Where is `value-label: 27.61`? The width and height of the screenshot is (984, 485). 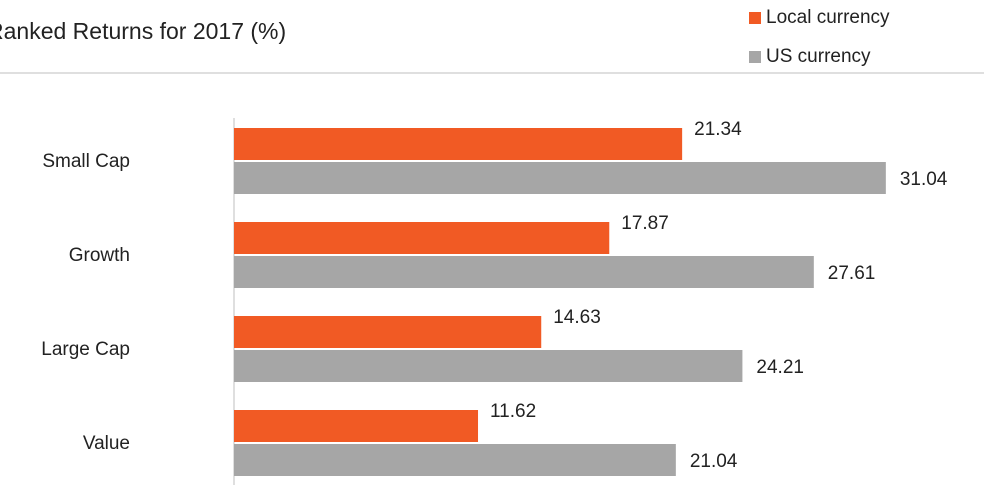
value-label: 27.61 is located at coordinates (852, 273).